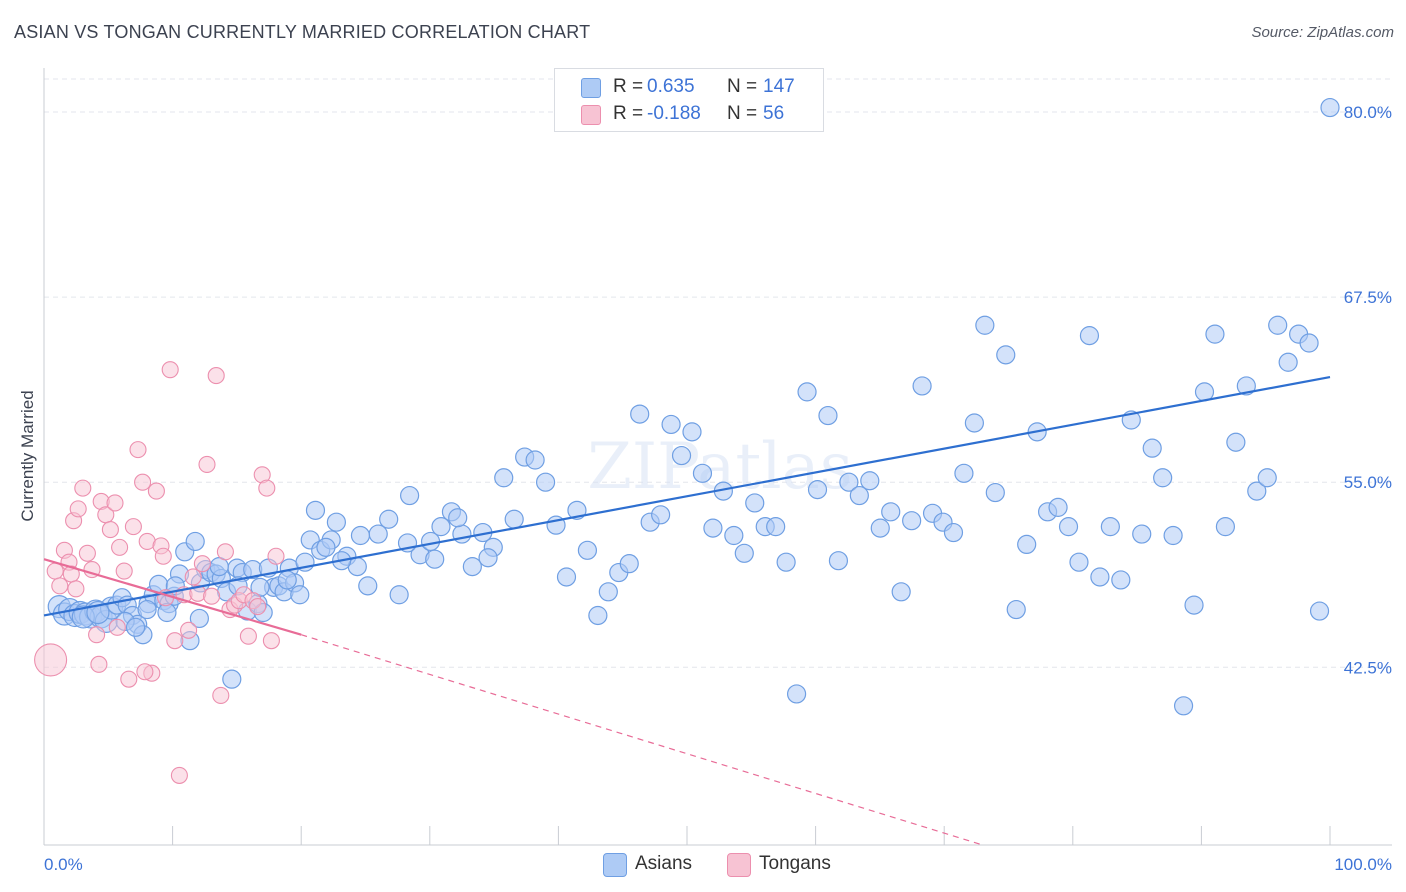 This screenshot has height=892, width=1406. I want to click on source-note: Source: ZipAtlas.com, so click(1322, 32).